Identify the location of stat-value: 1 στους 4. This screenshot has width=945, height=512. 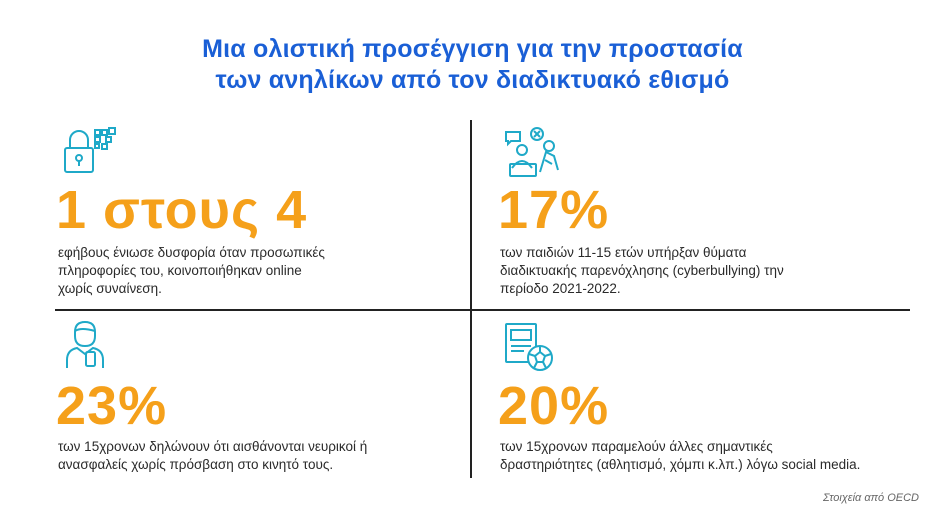
(182, 210).